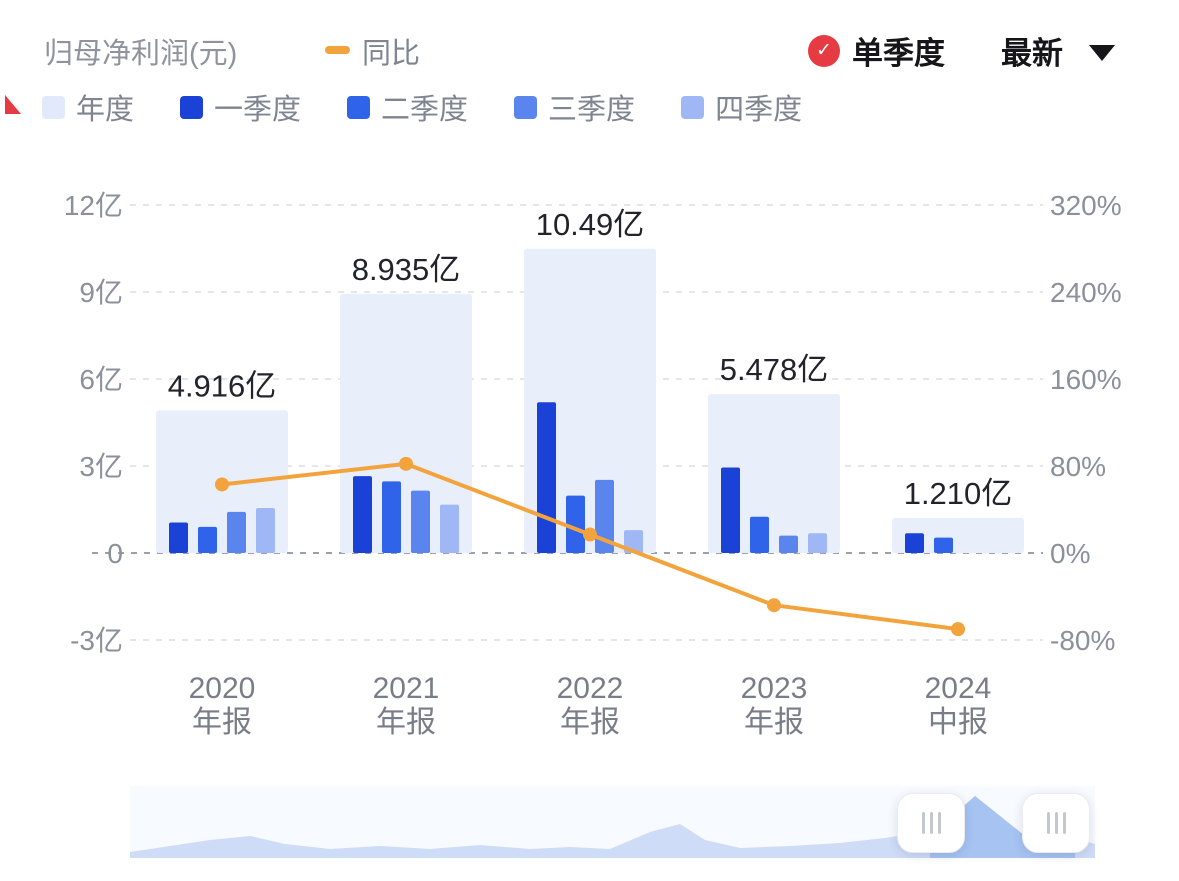  What do you see at coordinates (958, 688) in the screenshot?
I see `x-axis-label-year: 2024` at bounding box center [958, 688].